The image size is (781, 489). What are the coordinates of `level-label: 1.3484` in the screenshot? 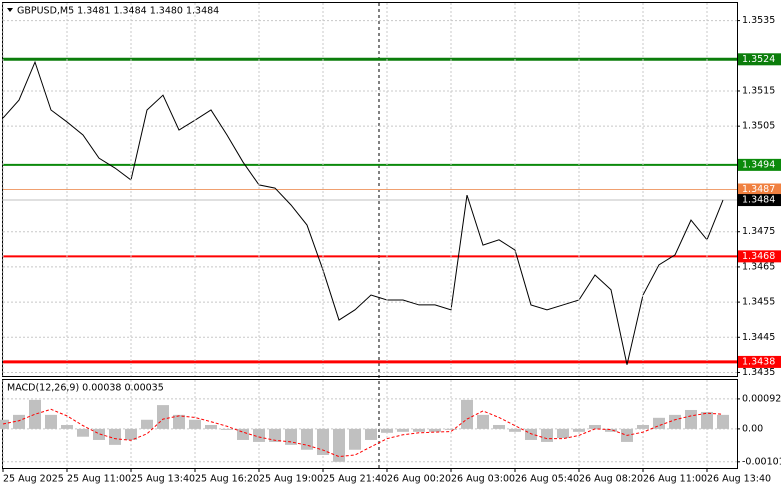 It's located at (758, 200).